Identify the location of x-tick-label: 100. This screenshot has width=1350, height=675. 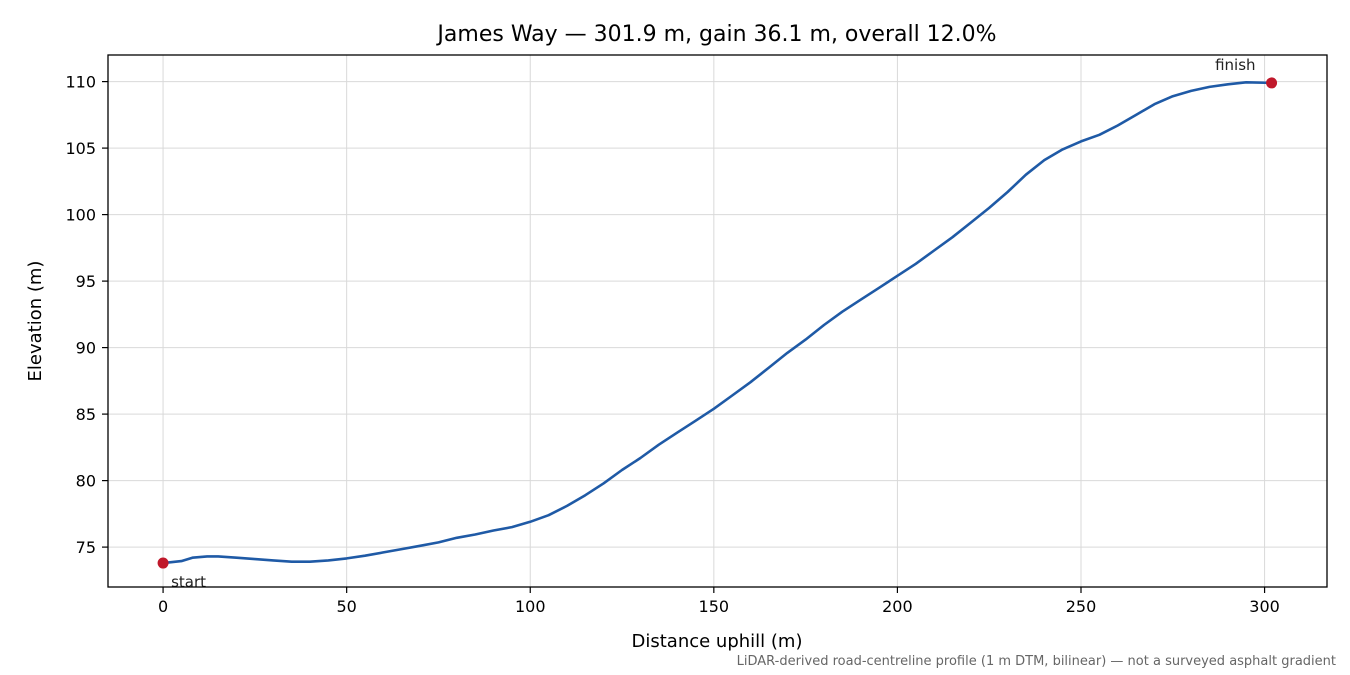
(530, 606).